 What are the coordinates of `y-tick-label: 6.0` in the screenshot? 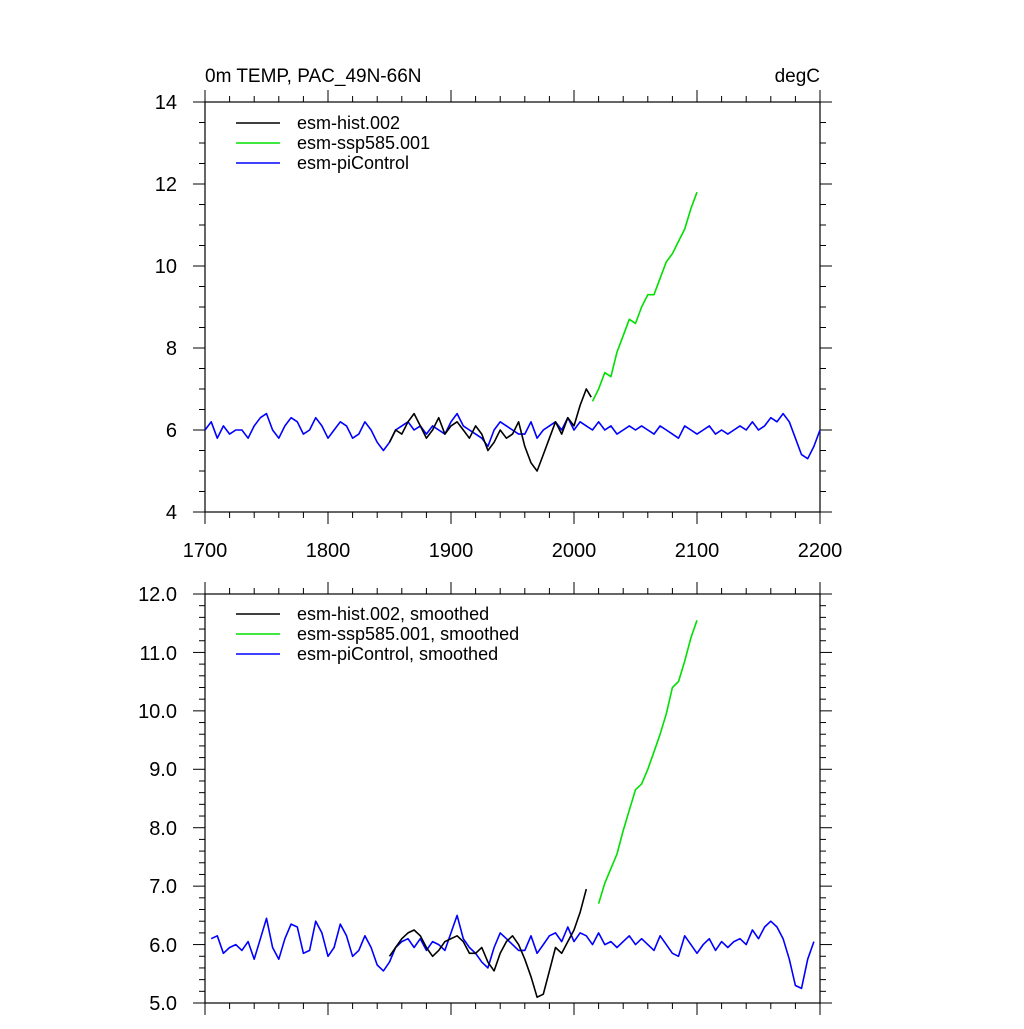 It's located at (163, 946).